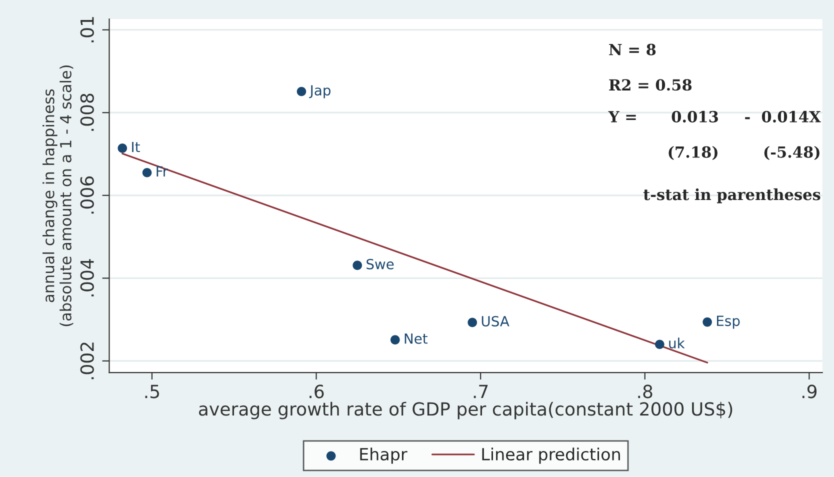  What do you see at coordinates (317, 391) in the screenshot?
I see `x-tick-label: .6` at bounding box center [317, 391].